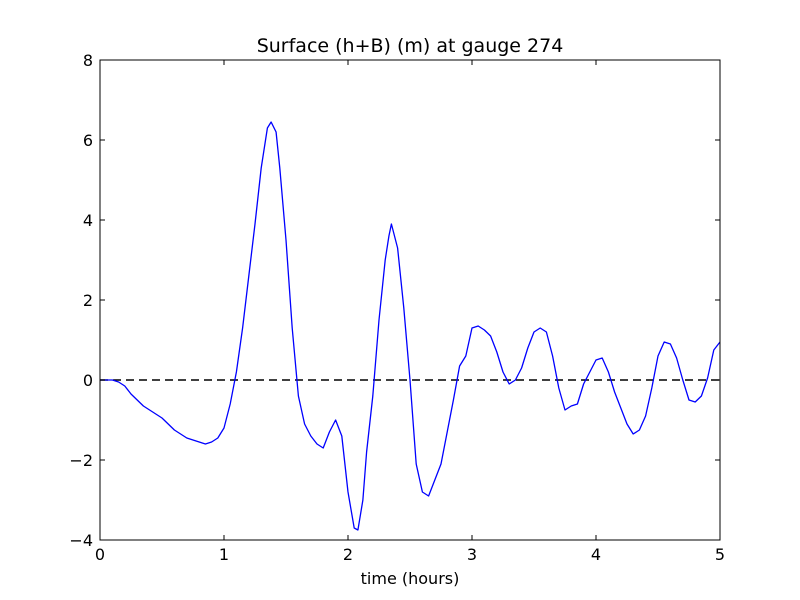 The width and height of the screenshot is (800, 600). Describe the element at coordinates (88, 140) in the screenshot. I see `y-tick-label: 6` at that location.